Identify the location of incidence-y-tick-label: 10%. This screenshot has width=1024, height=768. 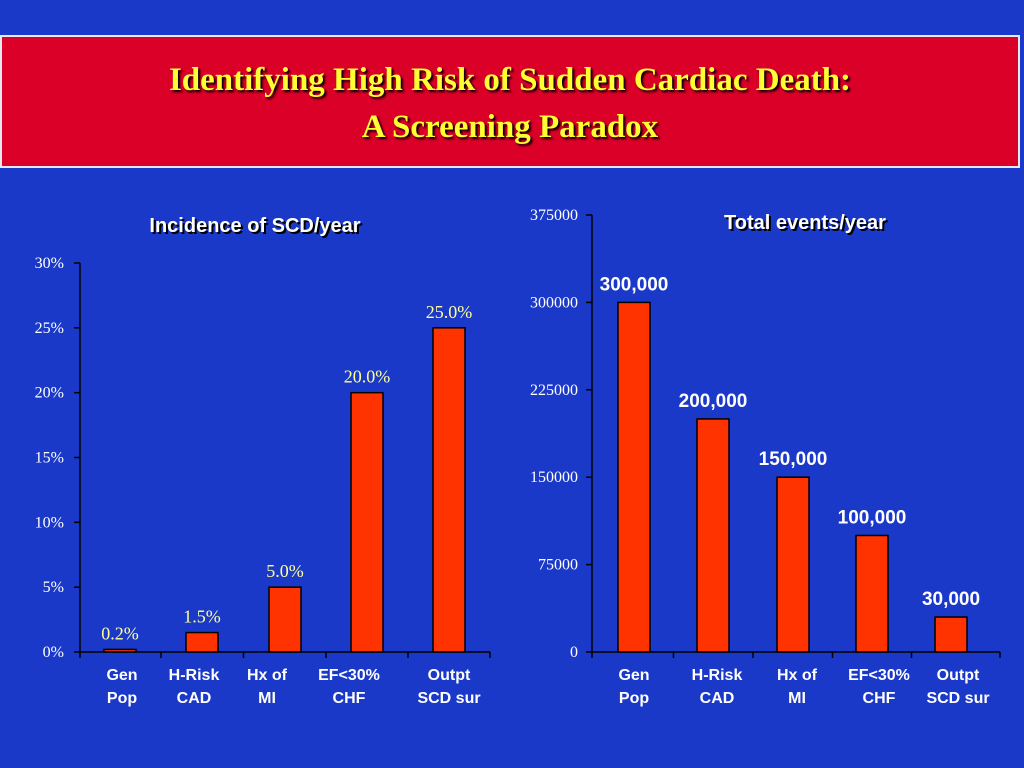
(49, 522).